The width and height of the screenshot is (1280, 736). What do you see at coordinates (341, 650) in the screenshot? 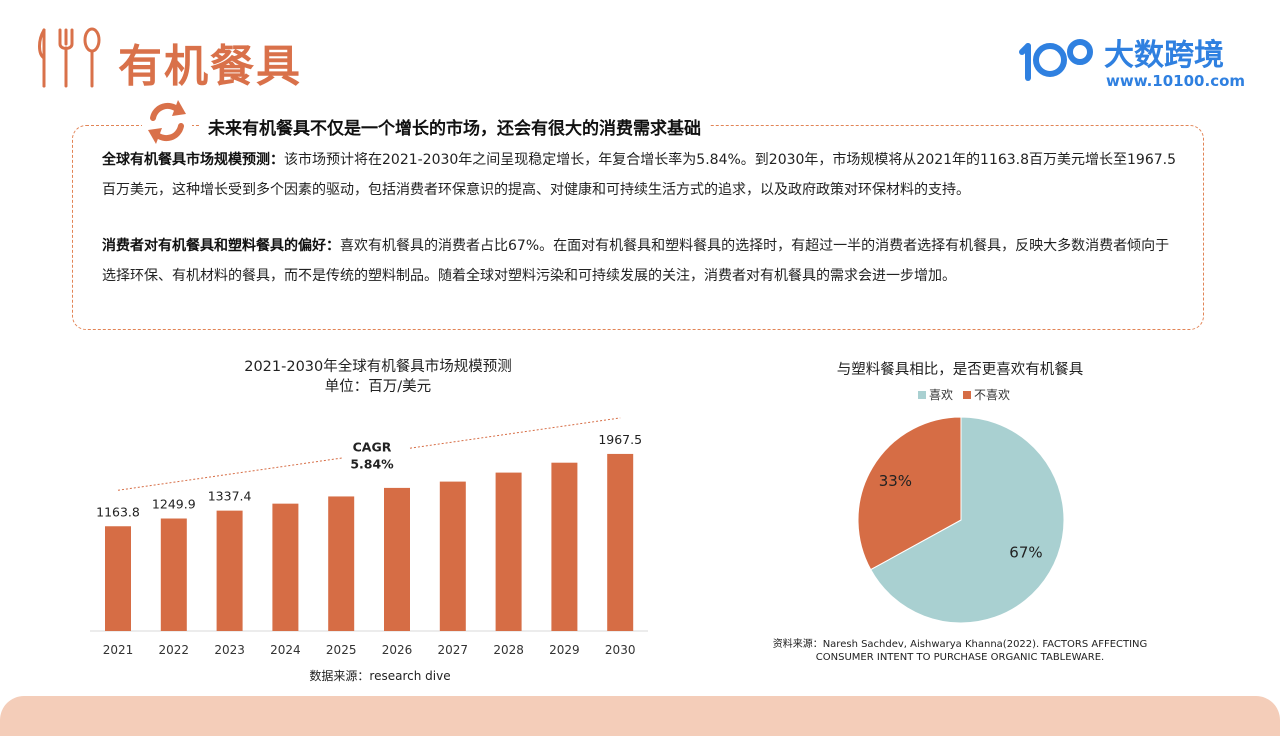
I see `x-tick-label: 2025` at bounding box center [341, 650].